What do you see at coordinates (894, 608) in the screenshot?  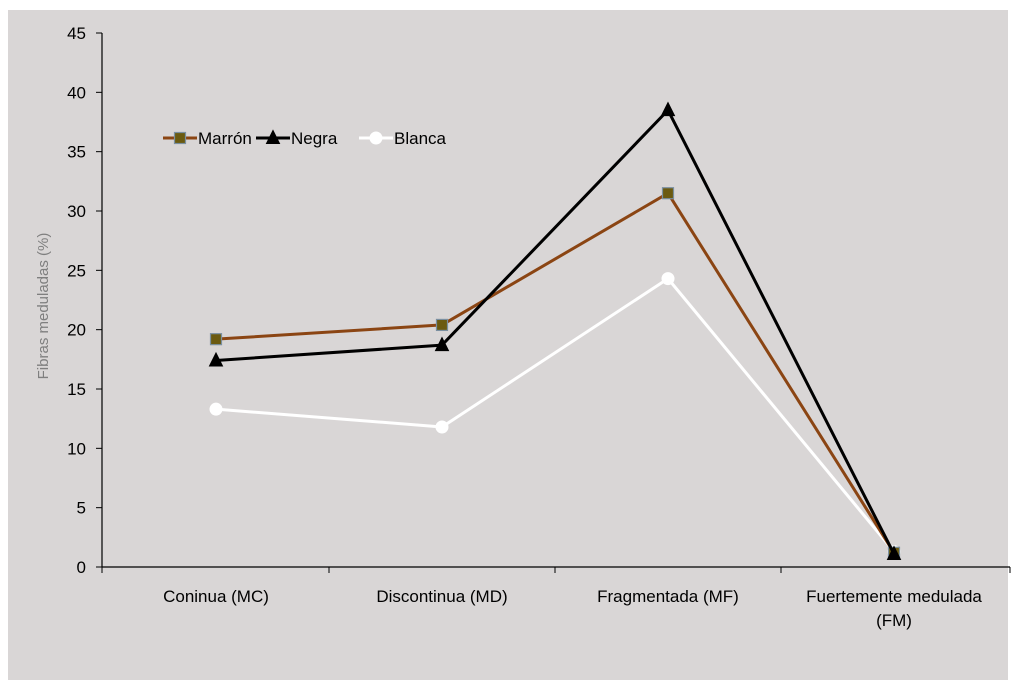 I see `x-tick-label: Fuertemente medulada (FM)` at bounding box center [894, 608].